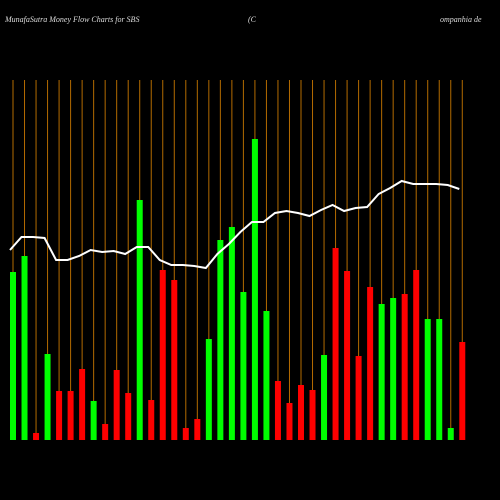  I want to click on chart-subtitle: (C, so click(252, 19).